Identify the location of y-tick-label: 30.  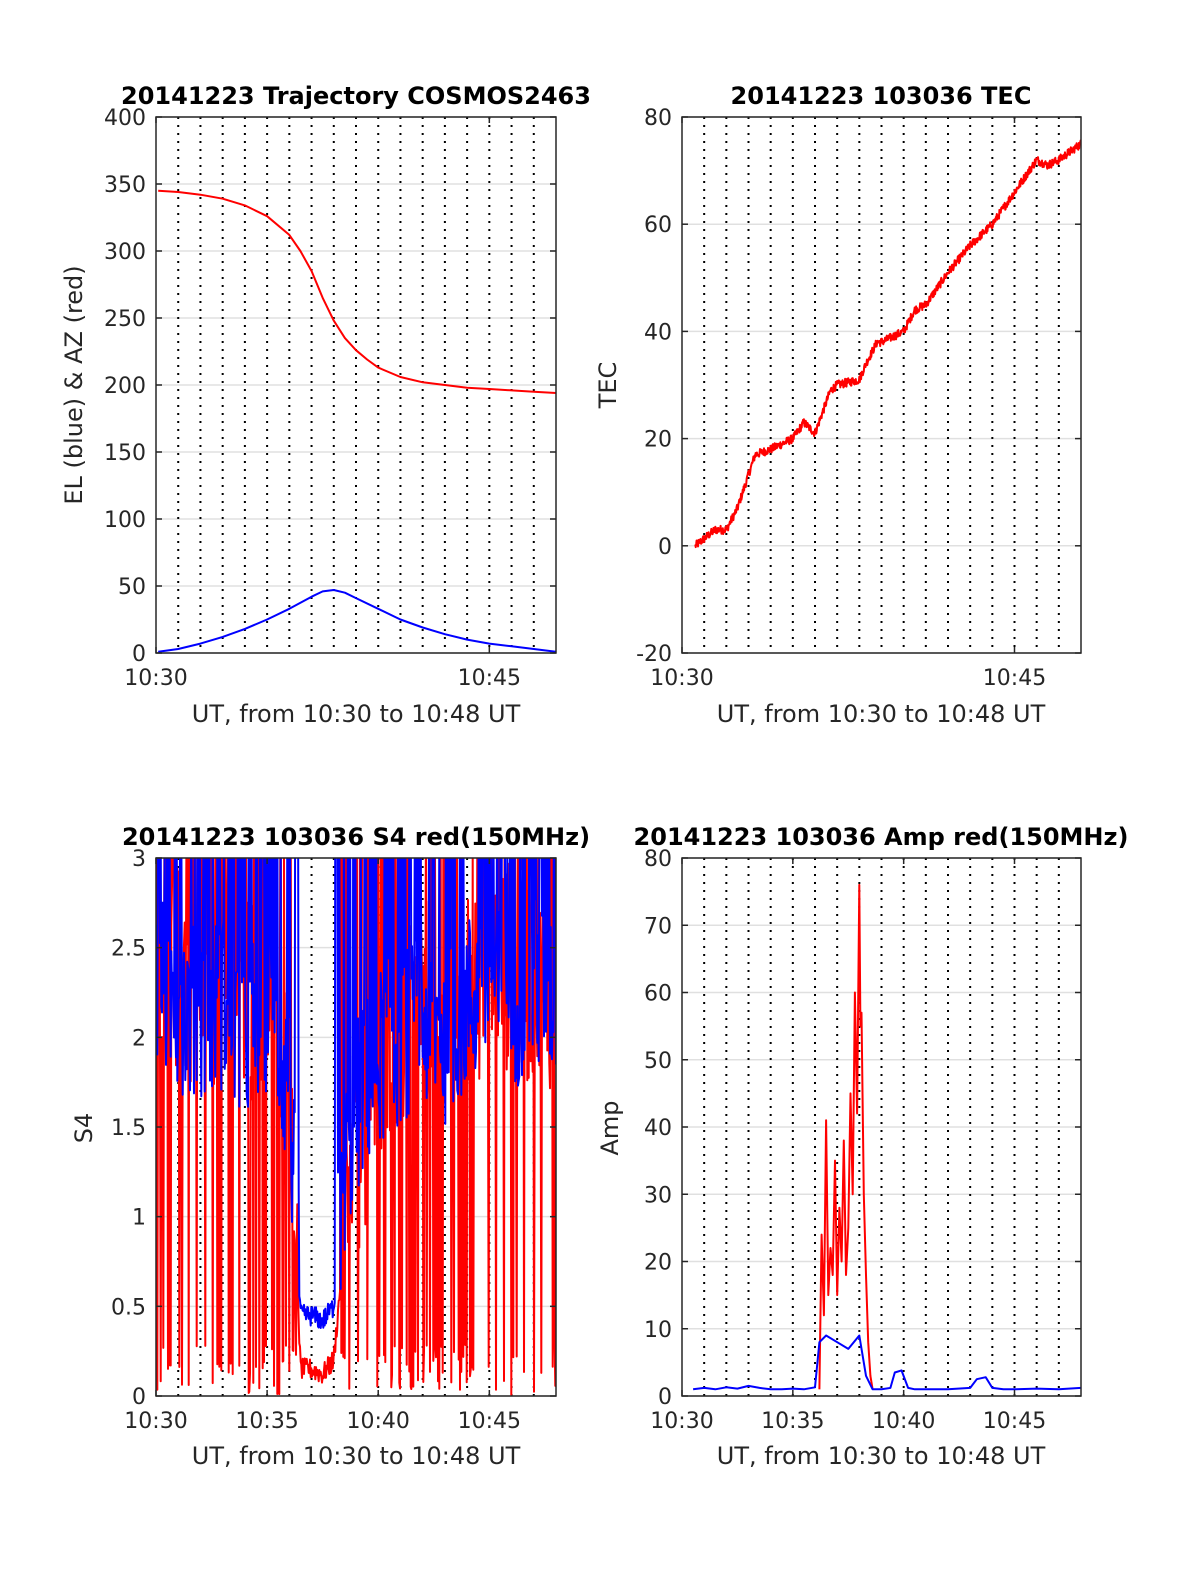
(658, 1195).